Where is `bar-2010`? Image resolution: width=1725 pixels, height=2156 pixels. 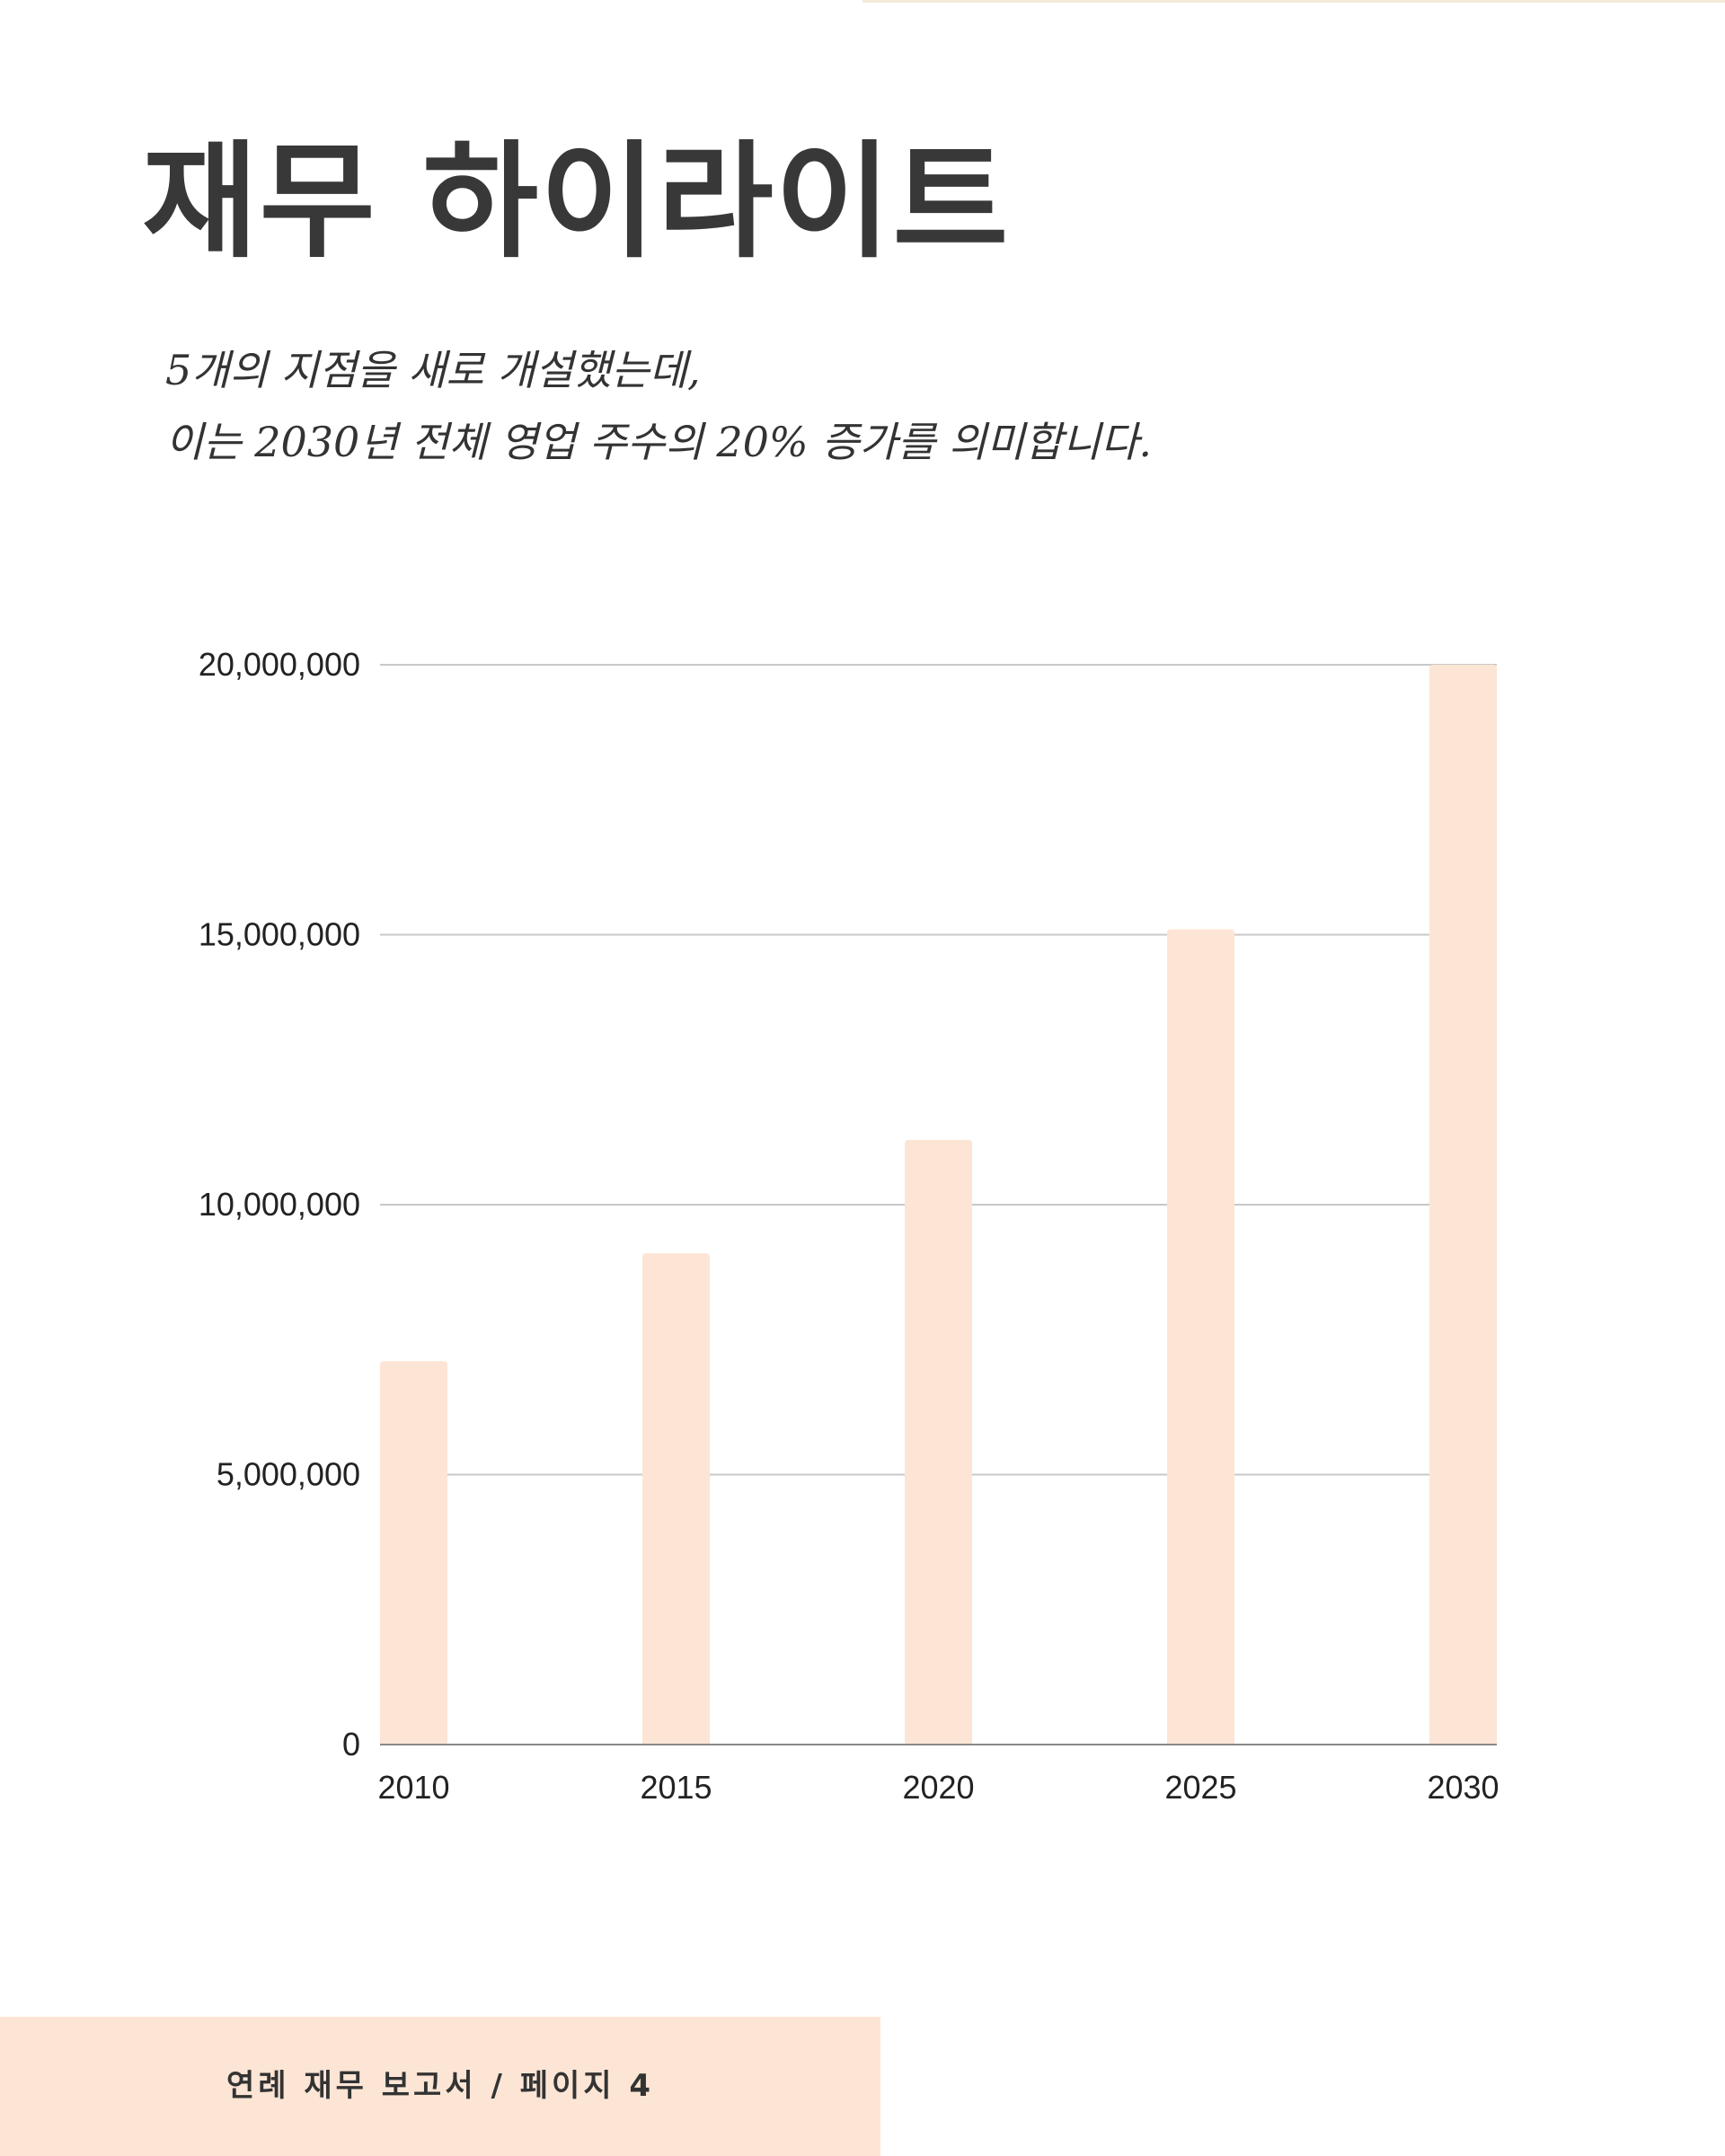
bar-2010 is located at coordinates (413, 1553).